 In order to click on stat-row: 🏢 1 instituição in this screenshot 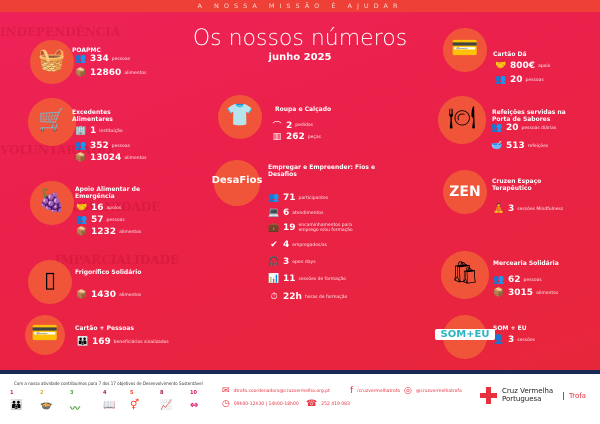, I will do `click(97, 131)`.